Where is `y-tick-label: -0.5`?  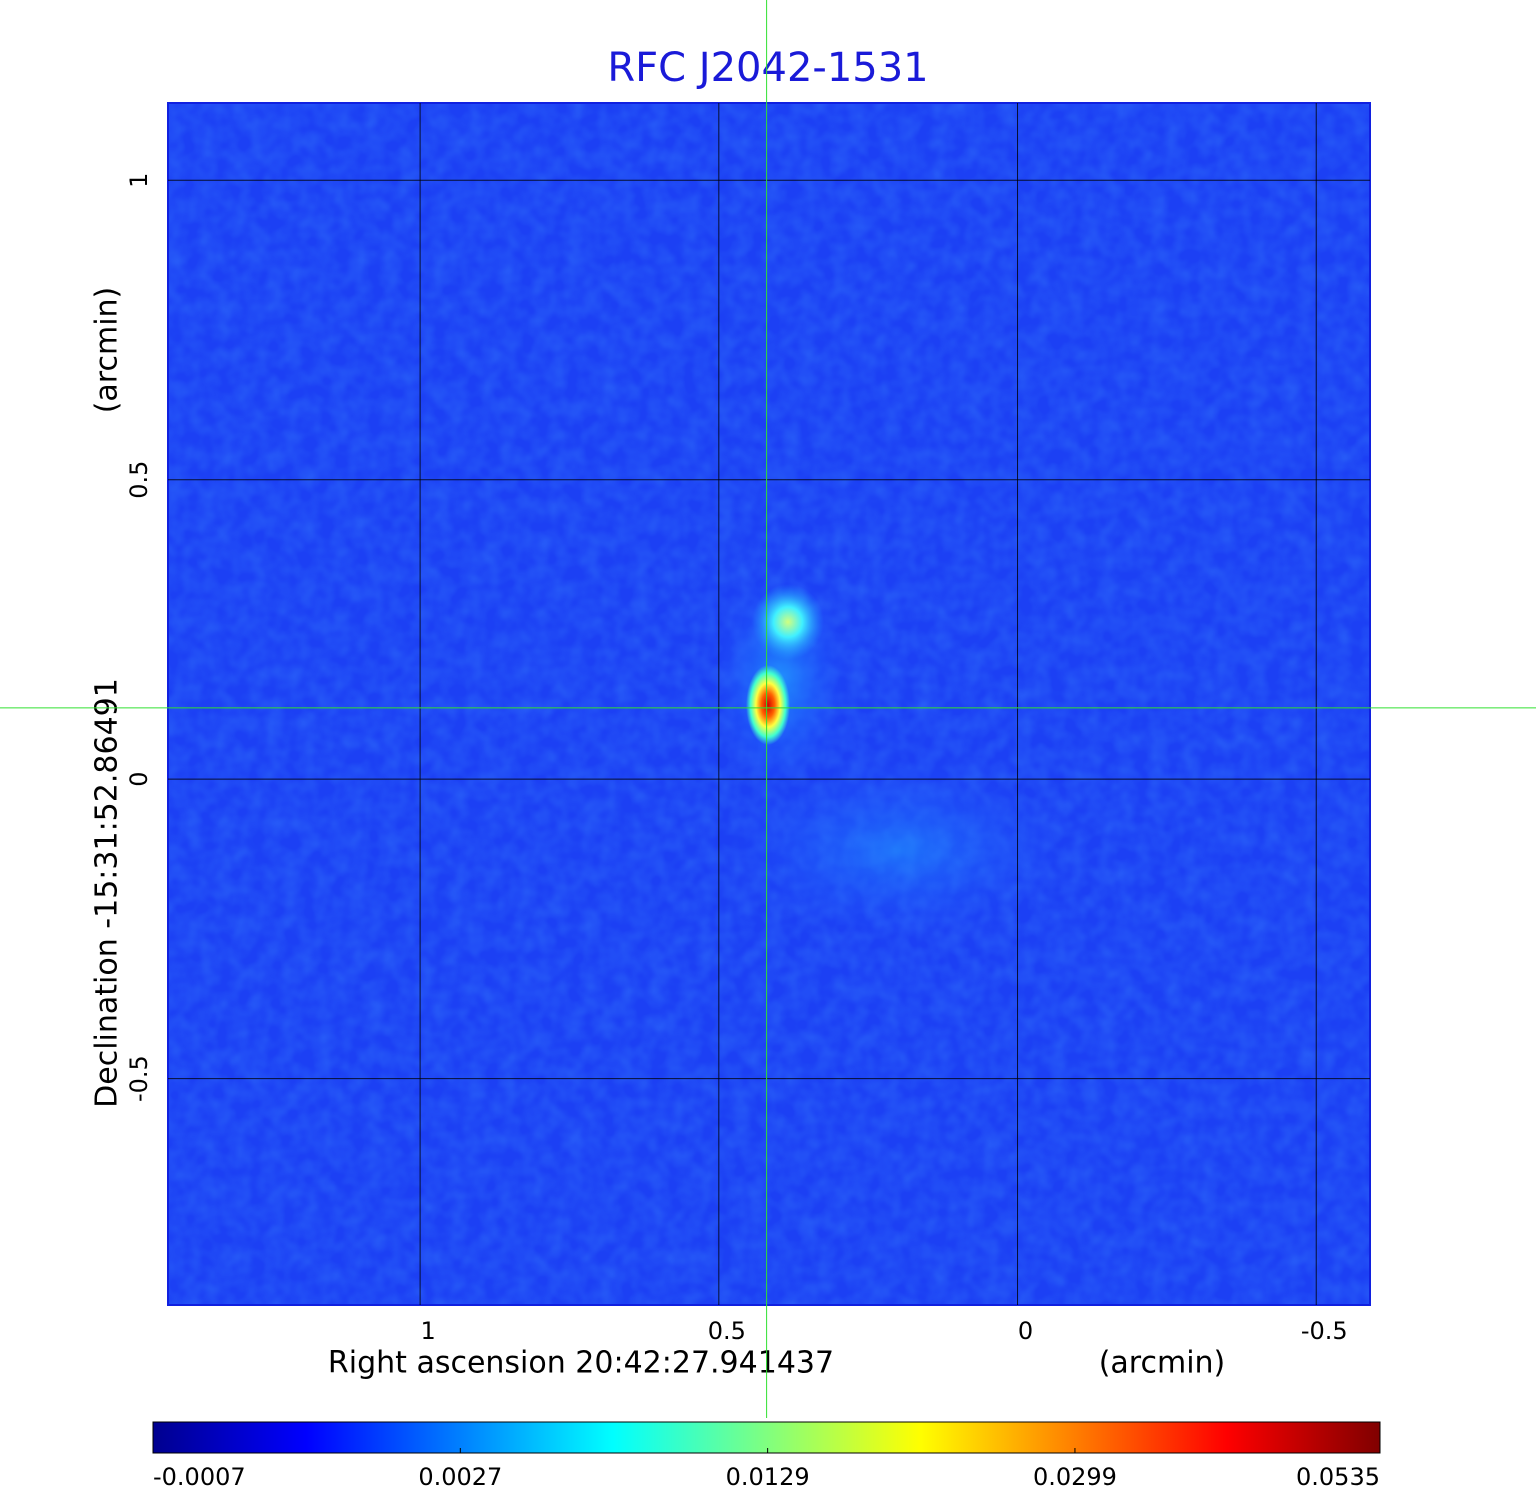 y-tick-label: -0.5 is located at coordinates (139, 1078).